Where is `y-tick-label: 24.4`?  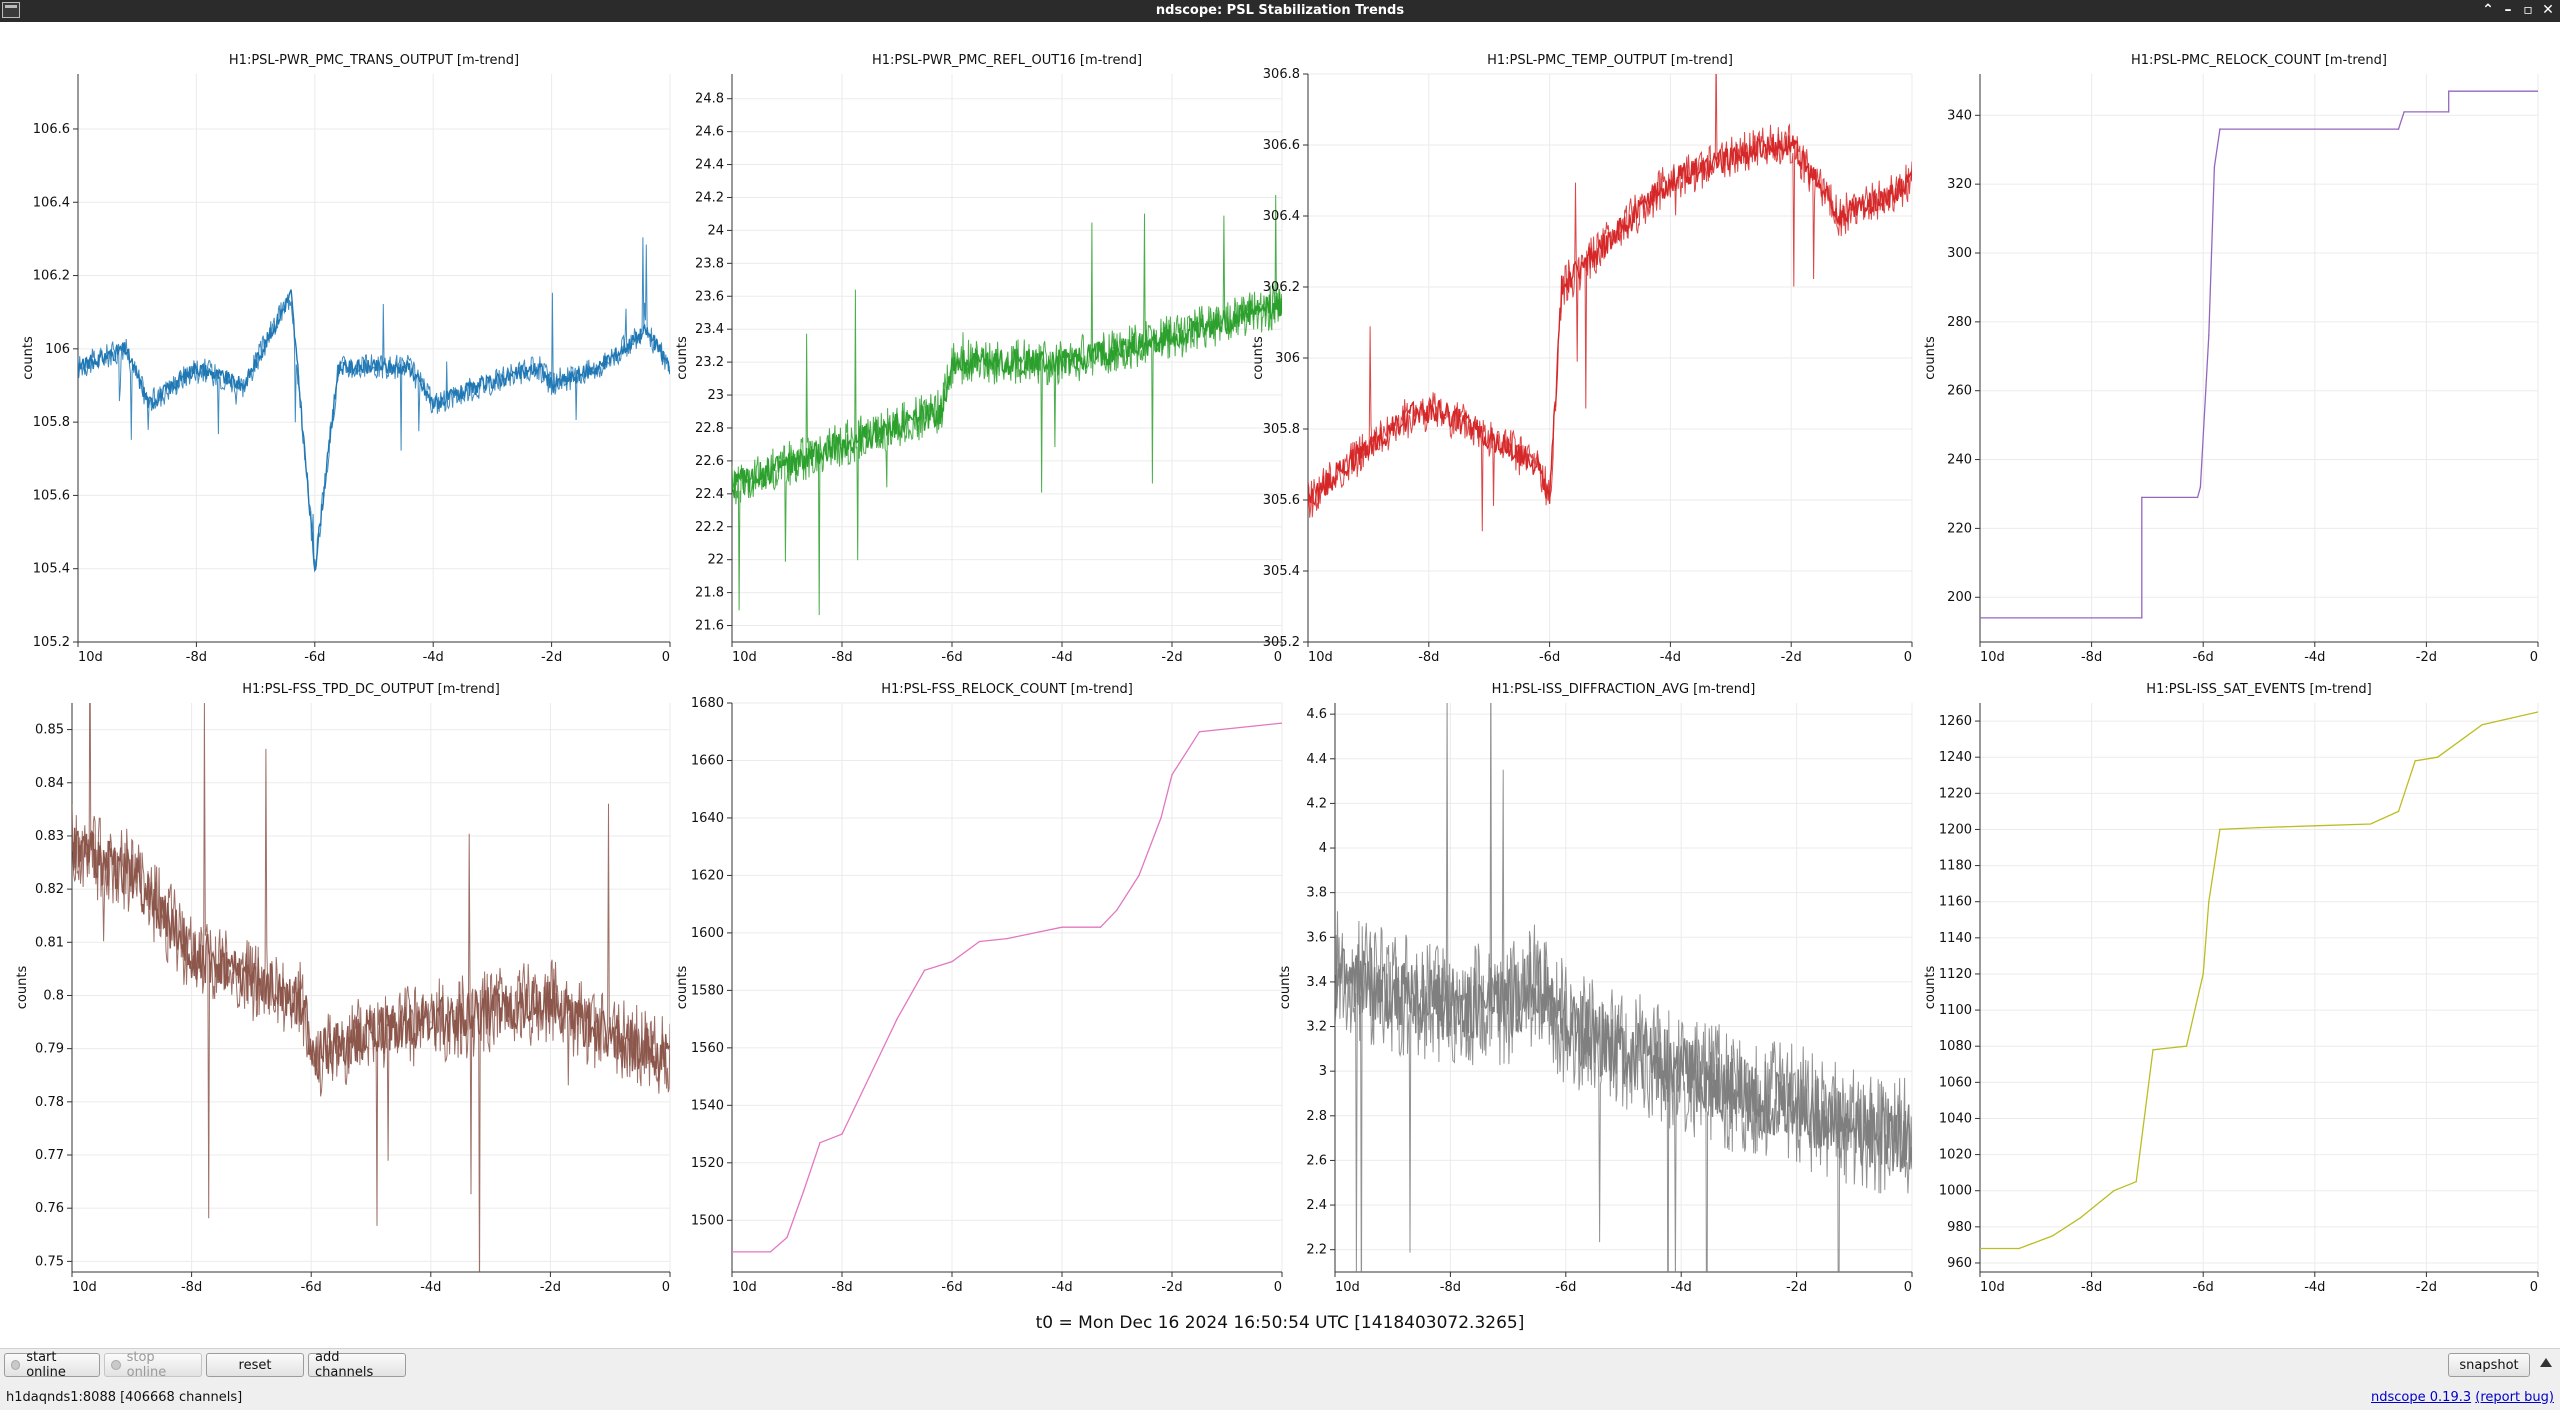
y-tick-label: 24.4 is located at coordinates (709, 165).